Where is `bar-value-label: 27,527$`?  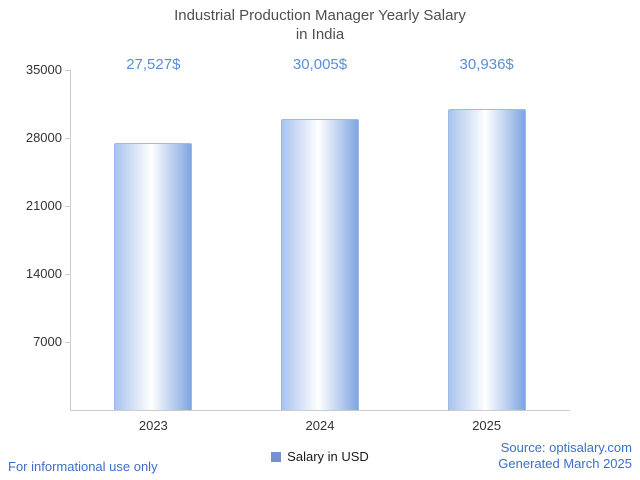 bar-value-label: 27,527$ is located at coordinates (153, 64).